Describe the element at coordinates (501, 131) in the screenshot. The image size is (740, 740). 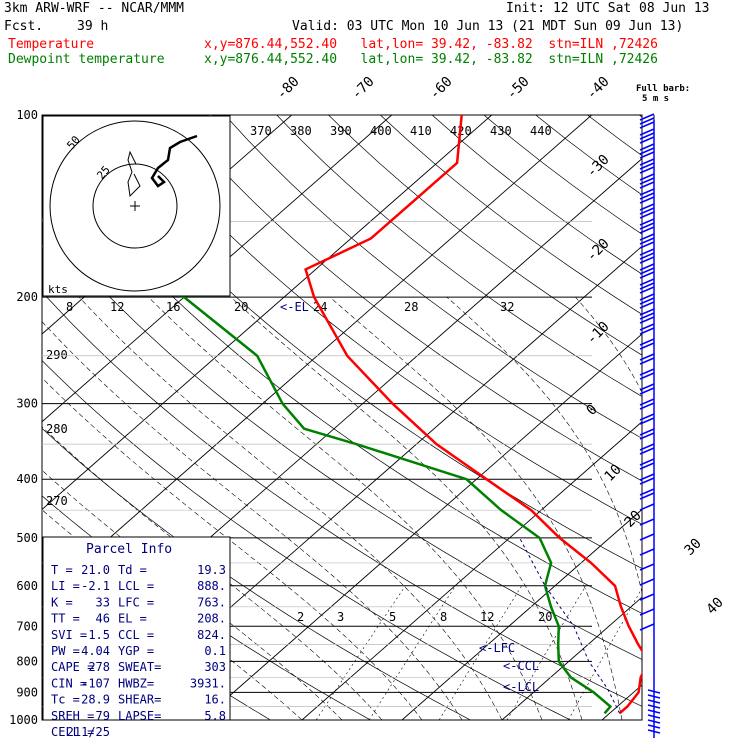
I see `theta-tick-label: 430` at that location.